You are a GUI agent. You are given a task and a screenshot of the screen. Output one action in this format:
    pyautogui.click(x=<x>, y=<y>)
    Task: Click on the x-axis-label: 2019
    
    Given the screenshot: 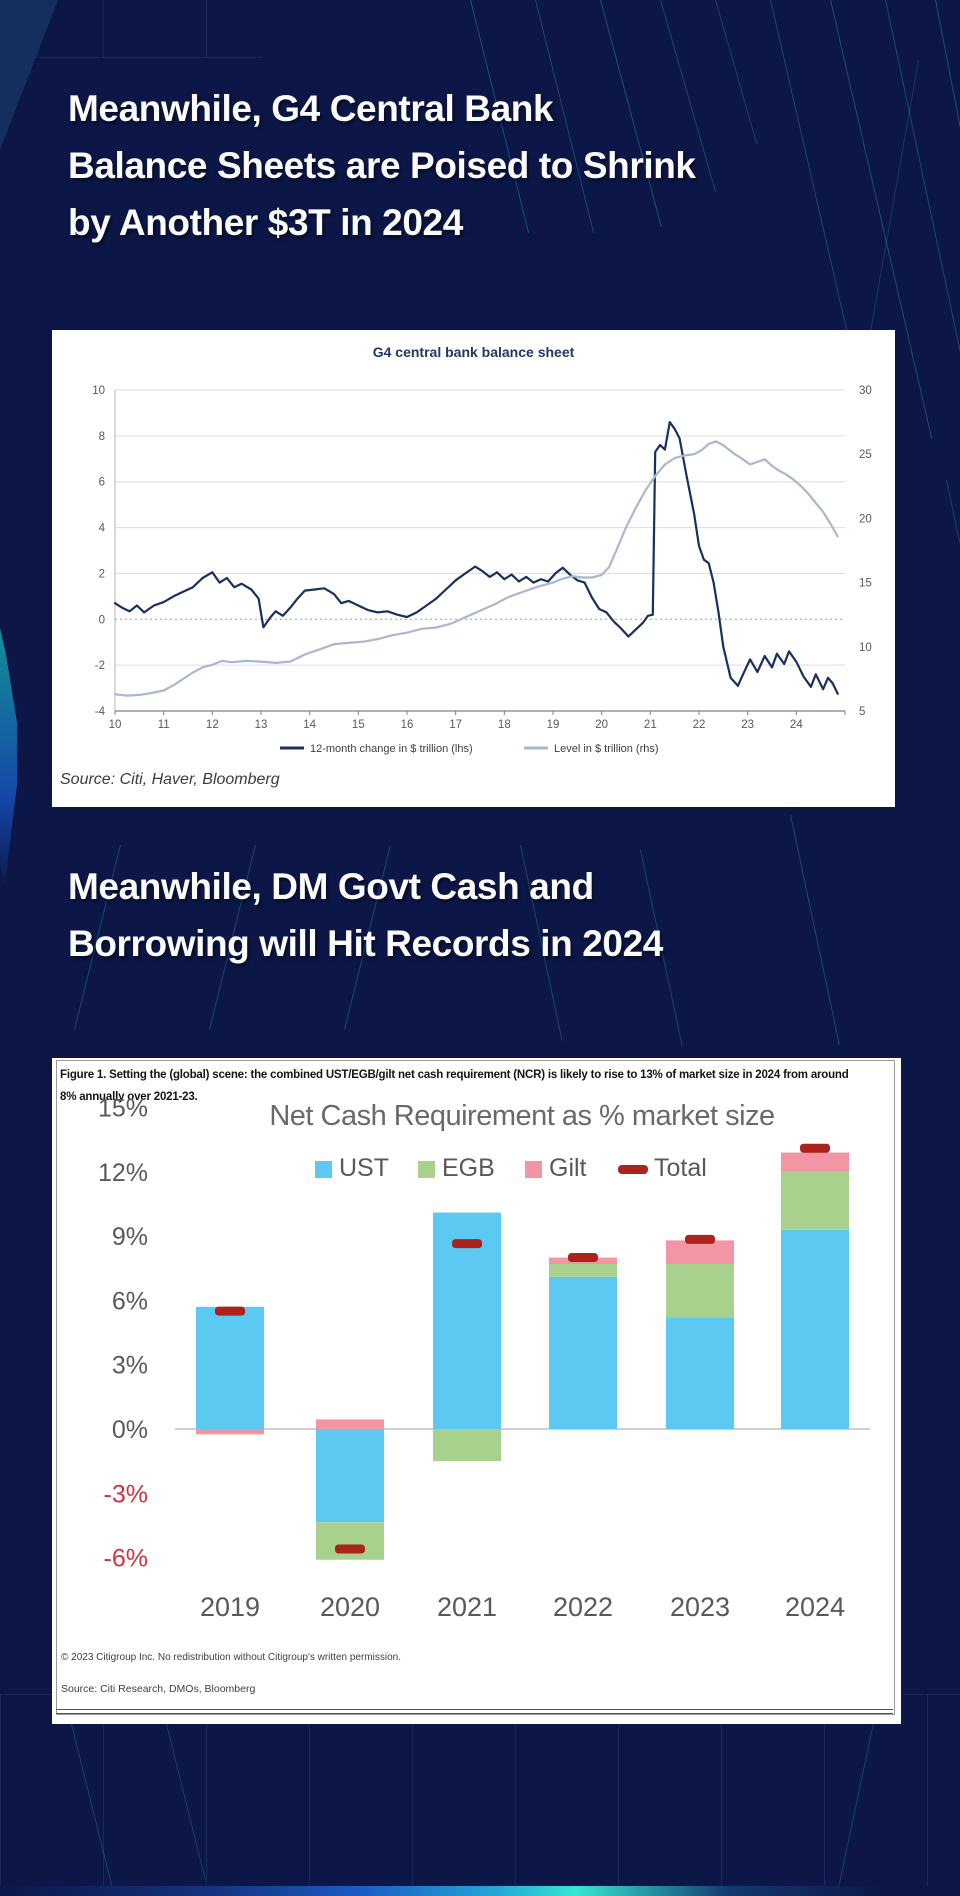 What is the action you would take?
    pyautogui.click(x=230, y=1607)
    